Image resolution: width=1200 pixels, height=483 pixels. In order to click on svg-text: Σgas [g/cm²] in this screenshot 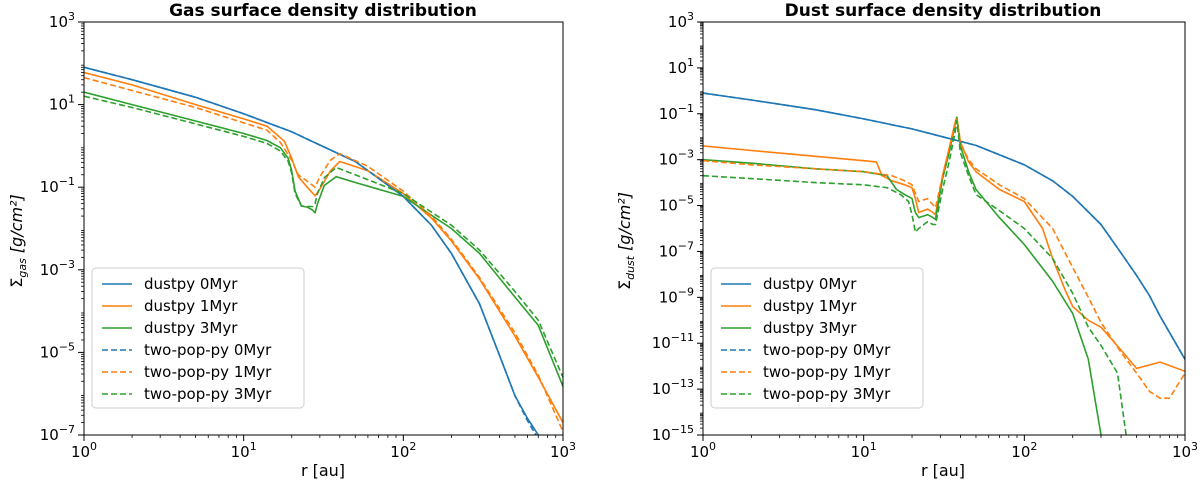, I will do `click(18, 241)`.